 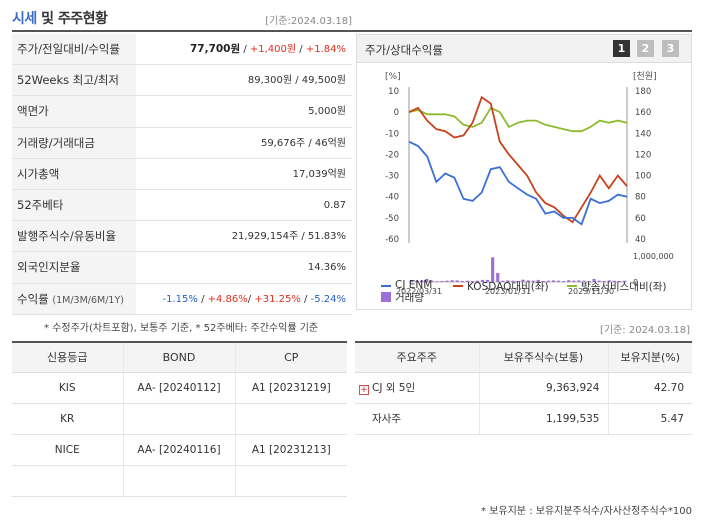 I want to click on stats-label: 거래량/거래대금, so click(x=74, y=142).